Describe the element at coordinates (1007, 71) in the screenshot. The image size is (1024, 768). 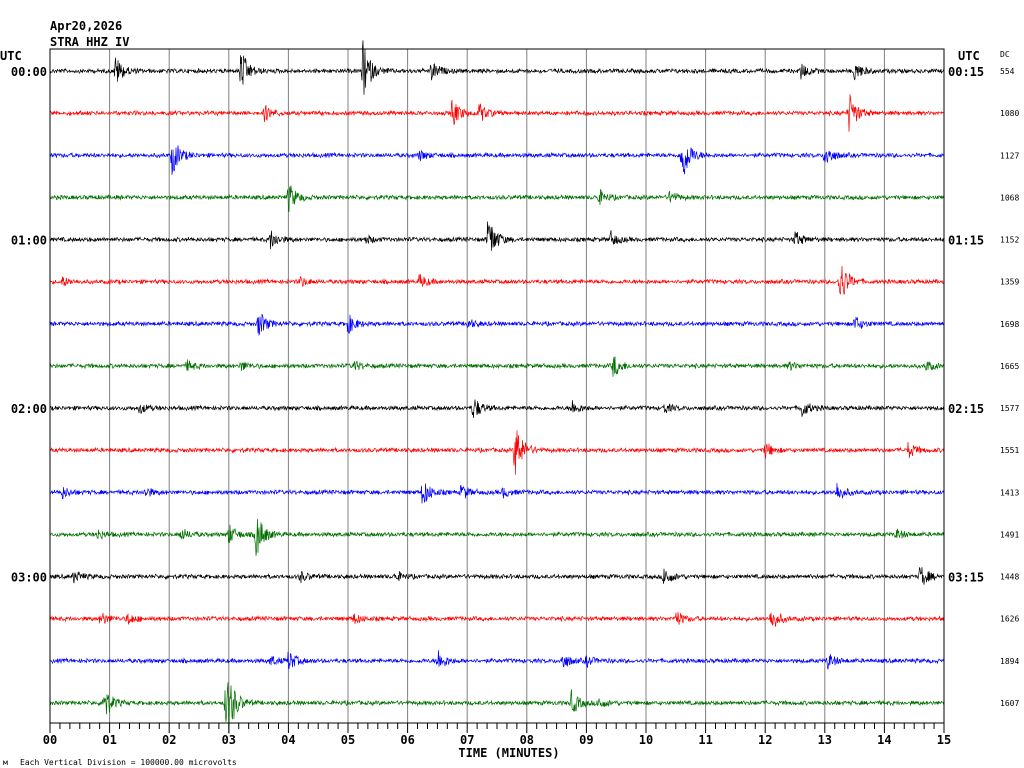
I see `dc-value: 554` at that location.